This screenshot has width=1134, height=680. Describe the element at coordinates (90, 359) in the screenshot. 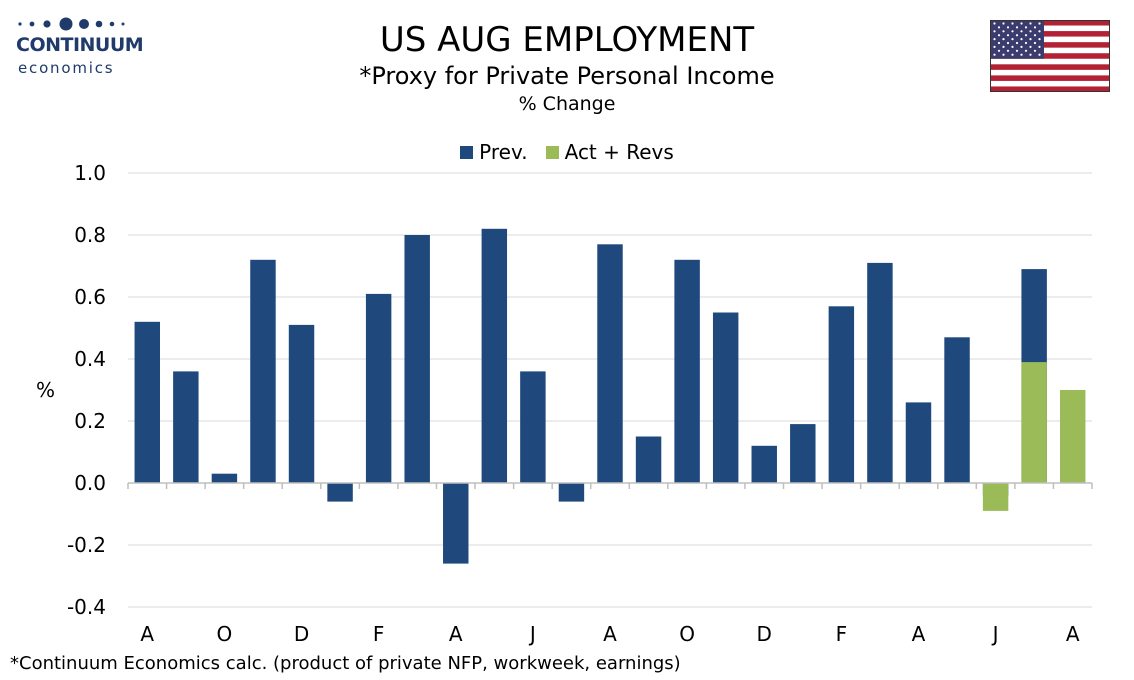

I see `y-tick-label: 0.4` at that location.